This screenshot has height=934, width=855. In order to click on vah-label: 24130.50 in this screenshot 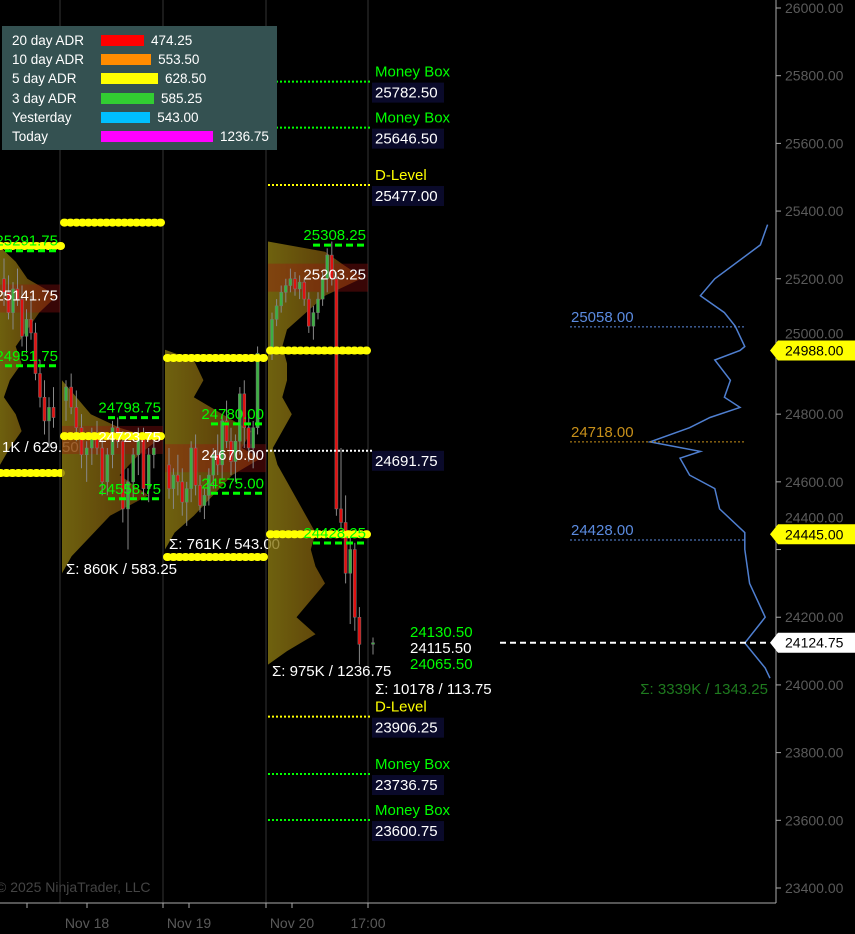, I will do `click(441, 632)`.